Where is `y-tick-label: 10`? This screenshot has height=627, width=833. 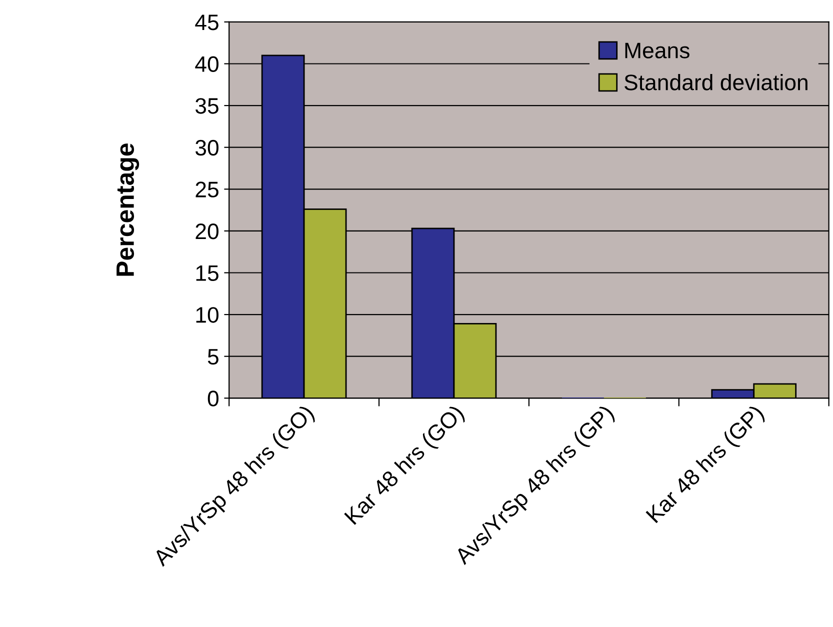 y-tick-label: 10 is located at coordinates (207, 315).